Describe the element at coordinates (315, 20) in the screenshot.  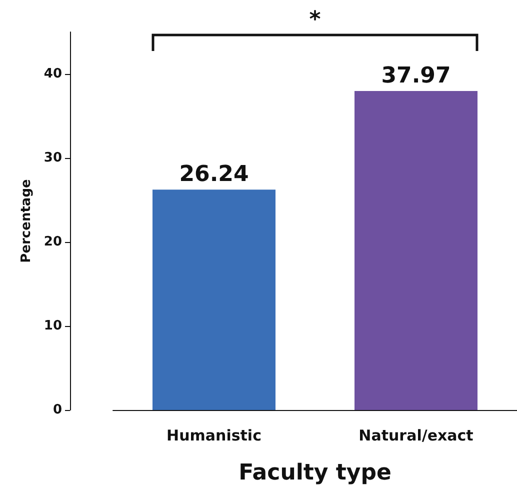
I see `annotation: *` at that location.